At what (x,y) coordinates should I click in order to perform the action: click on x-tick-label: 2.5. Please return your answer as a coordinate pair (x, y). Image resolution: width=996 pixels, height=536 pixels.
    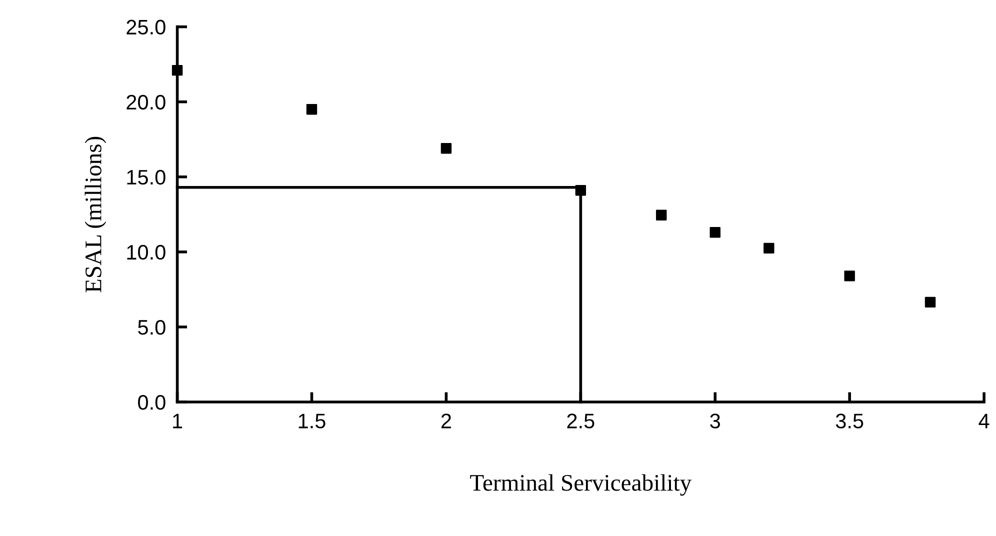
    Looking at the image, I should click on (580, 421).